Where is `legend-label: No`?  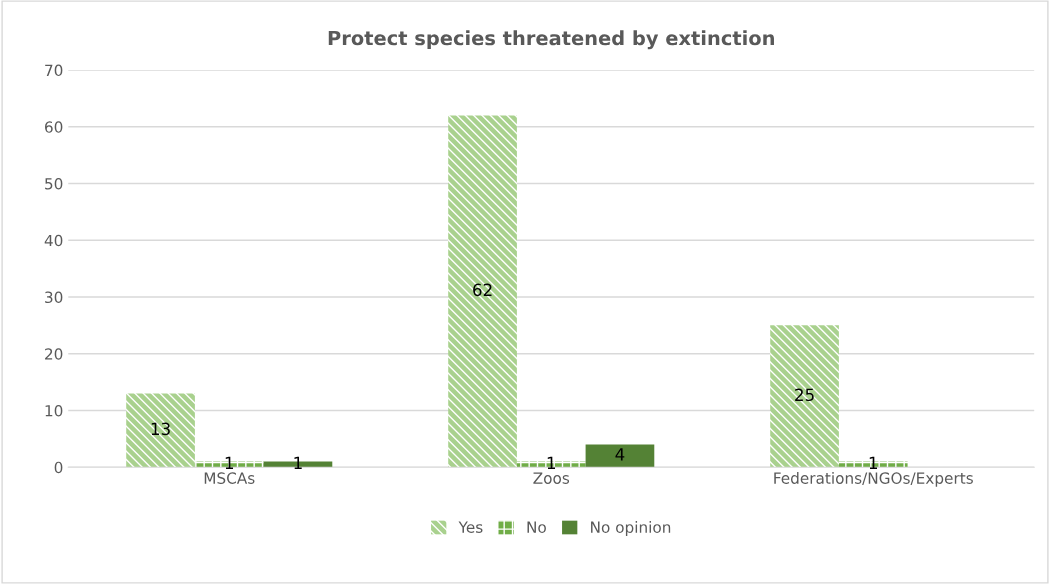 legend-label: No is located at coordinates (536, 527).